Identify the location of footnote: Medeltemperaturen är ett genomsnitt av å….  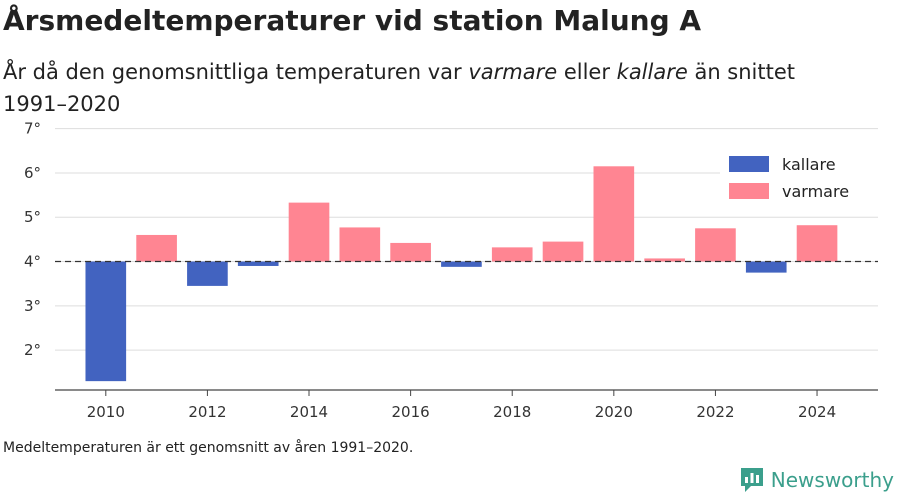
(208, 448).